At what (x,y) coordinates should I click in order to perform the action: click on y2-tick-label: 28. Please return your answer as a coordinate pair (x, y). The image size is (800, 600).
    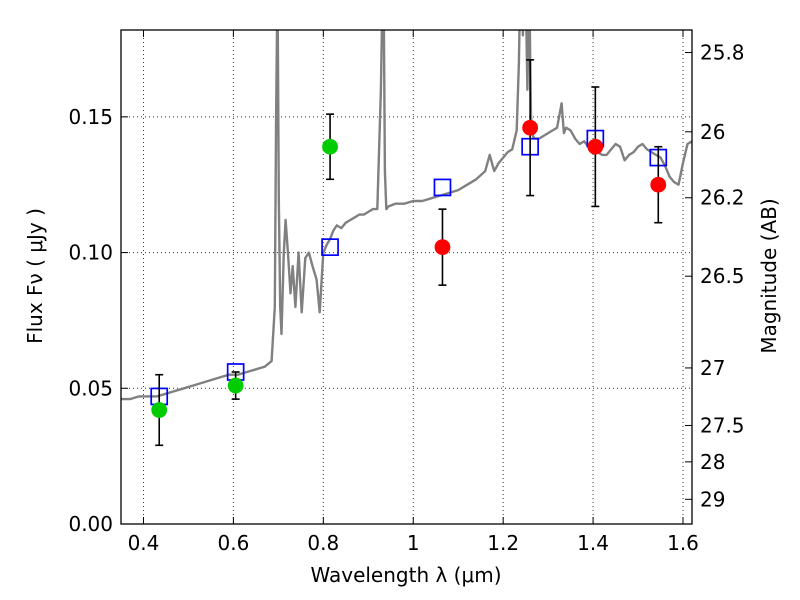
    Looking at the image, I should click on (712, 462).